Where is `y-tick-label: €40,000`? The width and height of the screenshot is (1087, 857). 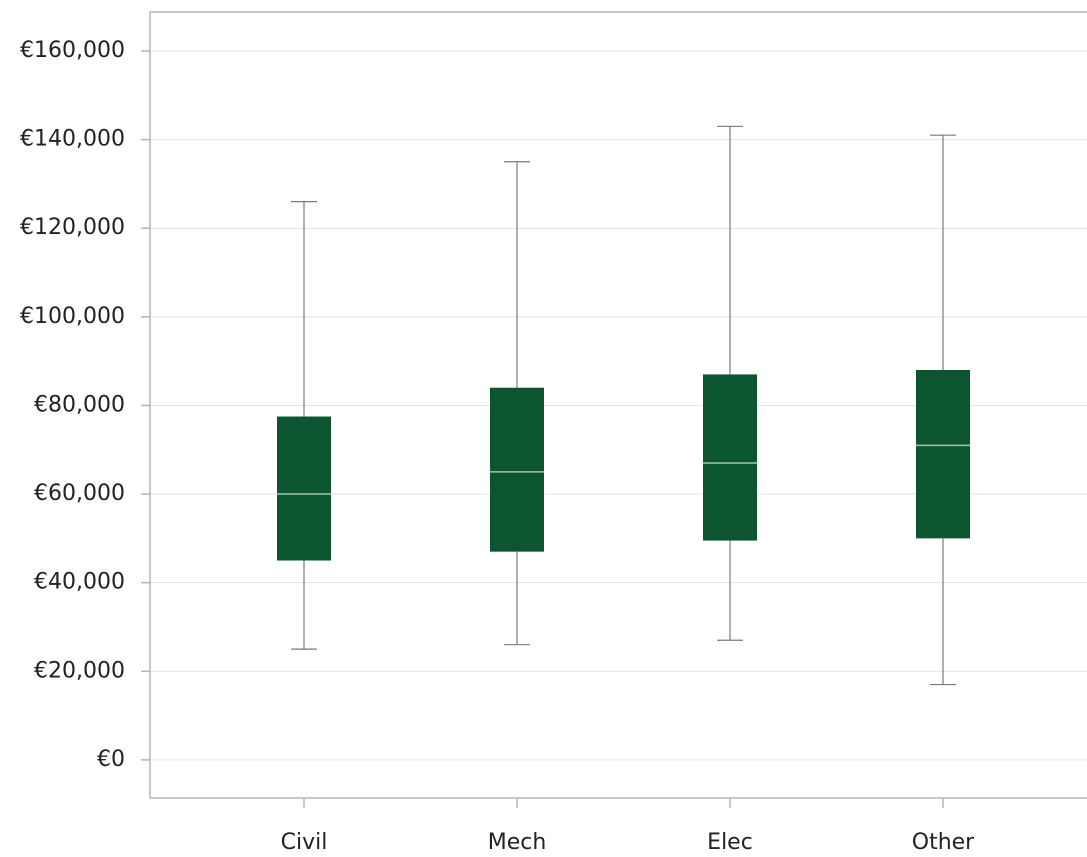
y-tick-label: €40,000 is located at coordinates (79, 582).